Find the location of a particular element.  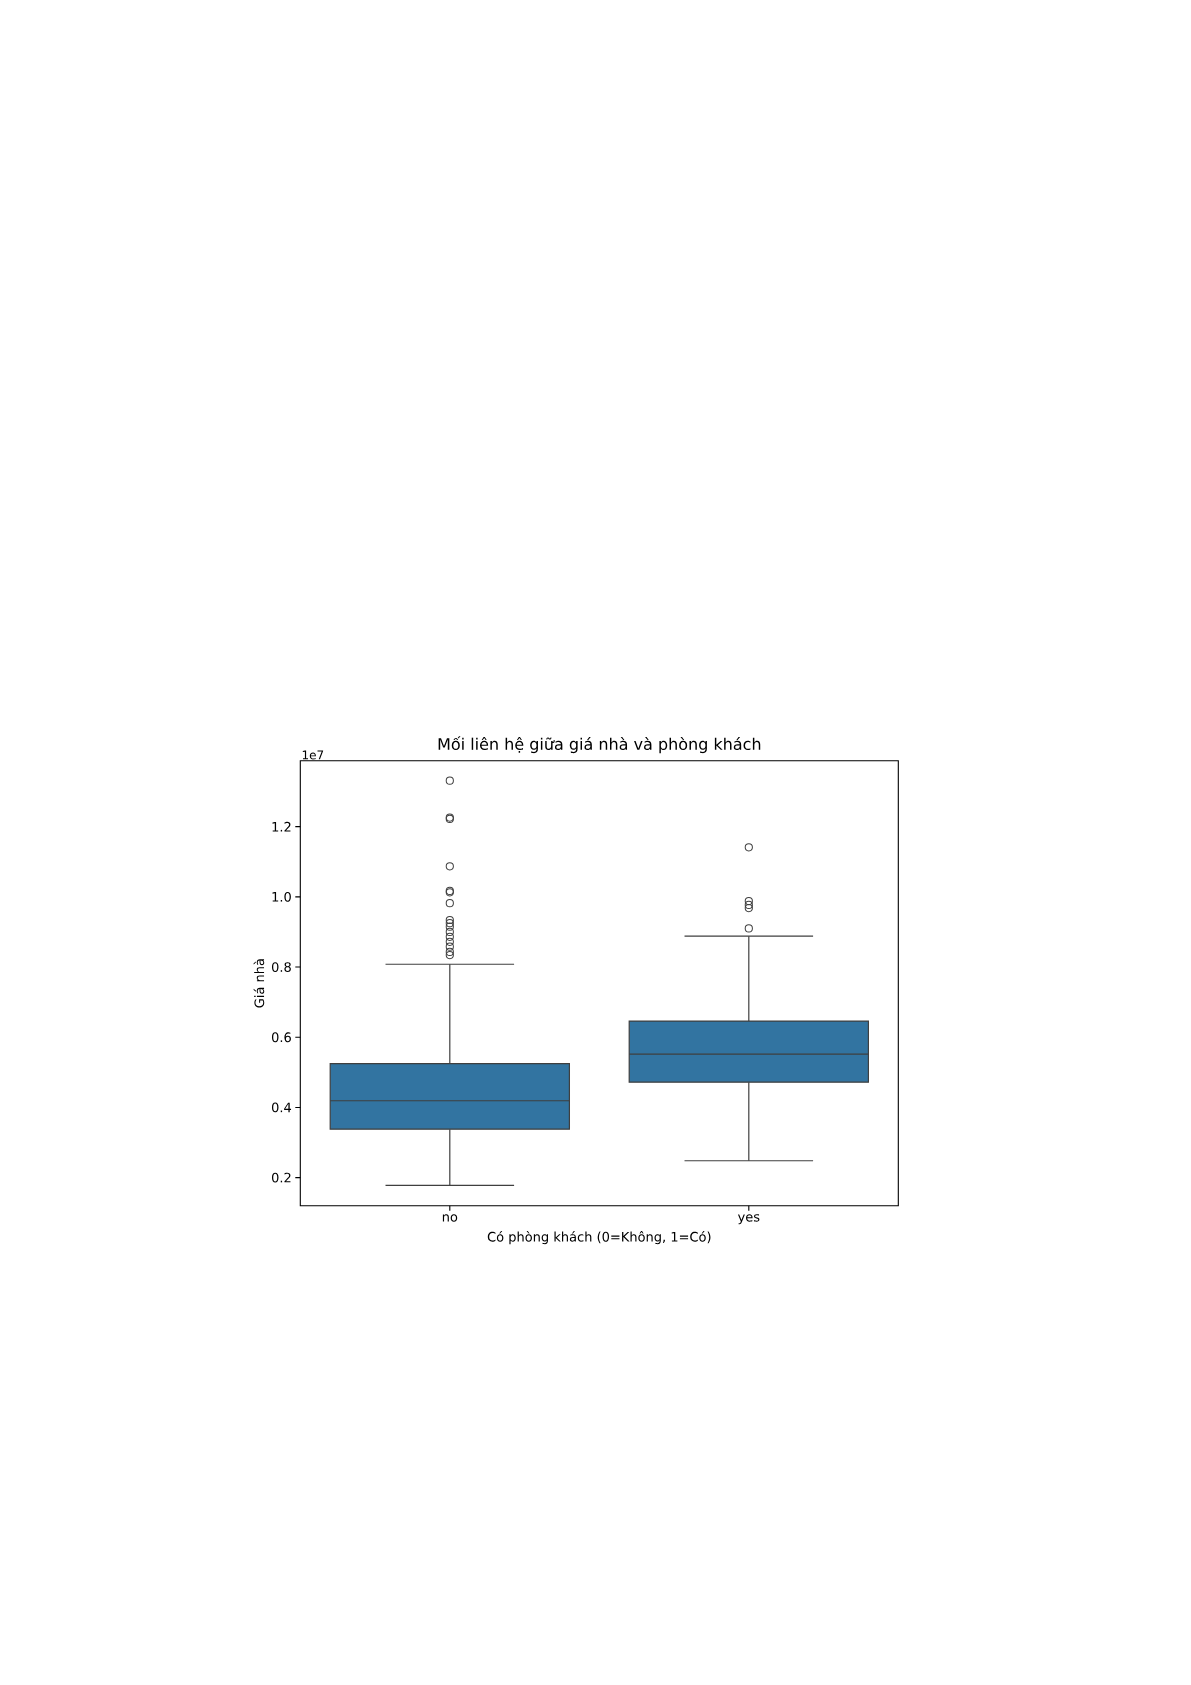

y-tick-label: 0.8 is located at coordinates (281, 967).